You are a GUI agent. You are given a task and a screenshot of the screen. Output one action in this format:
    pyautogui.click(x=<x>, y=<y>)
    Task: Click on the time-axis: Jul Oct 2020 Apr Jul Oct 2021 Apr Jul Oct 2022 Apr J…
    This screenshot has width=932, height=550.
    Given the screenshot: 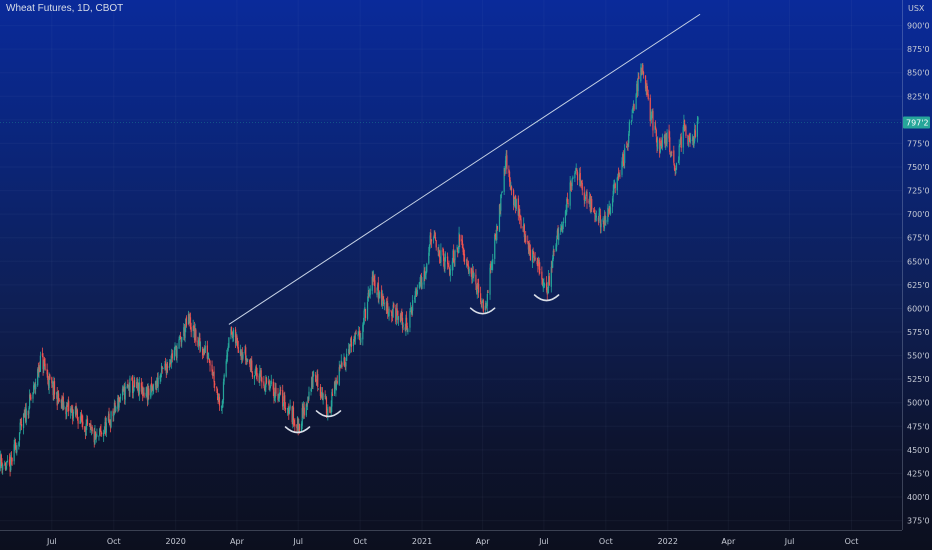 What is the action you would take?
    pyautogui.click(x=451, y=538)
    